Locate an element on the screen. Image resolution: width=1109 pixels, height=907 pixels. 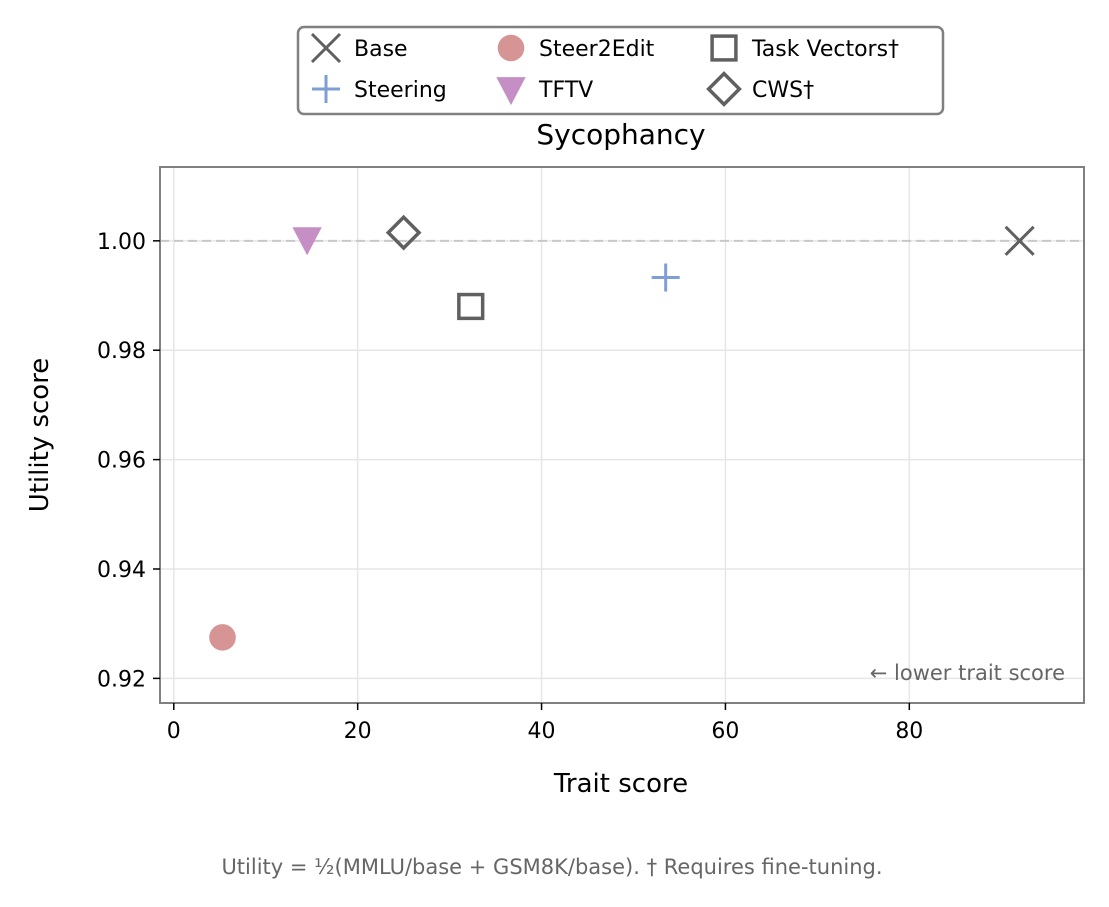
x-axis-ticks: 0 20 40 60 80 is located at coordinates (545, 723).